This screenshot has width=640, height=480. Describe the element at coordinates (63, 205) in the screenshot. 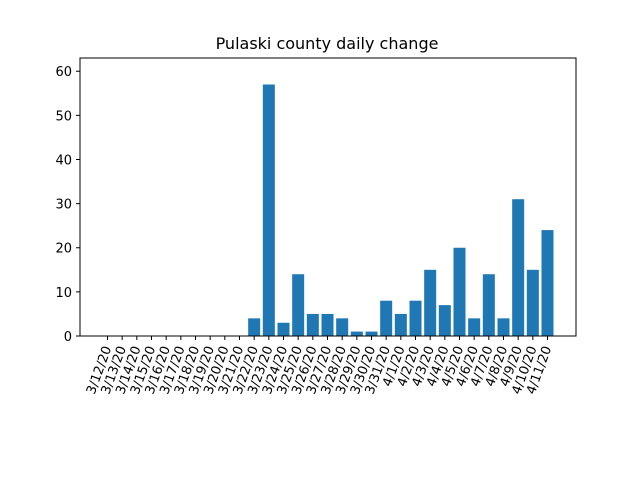

I see `y-tick-label: 30` at that location.